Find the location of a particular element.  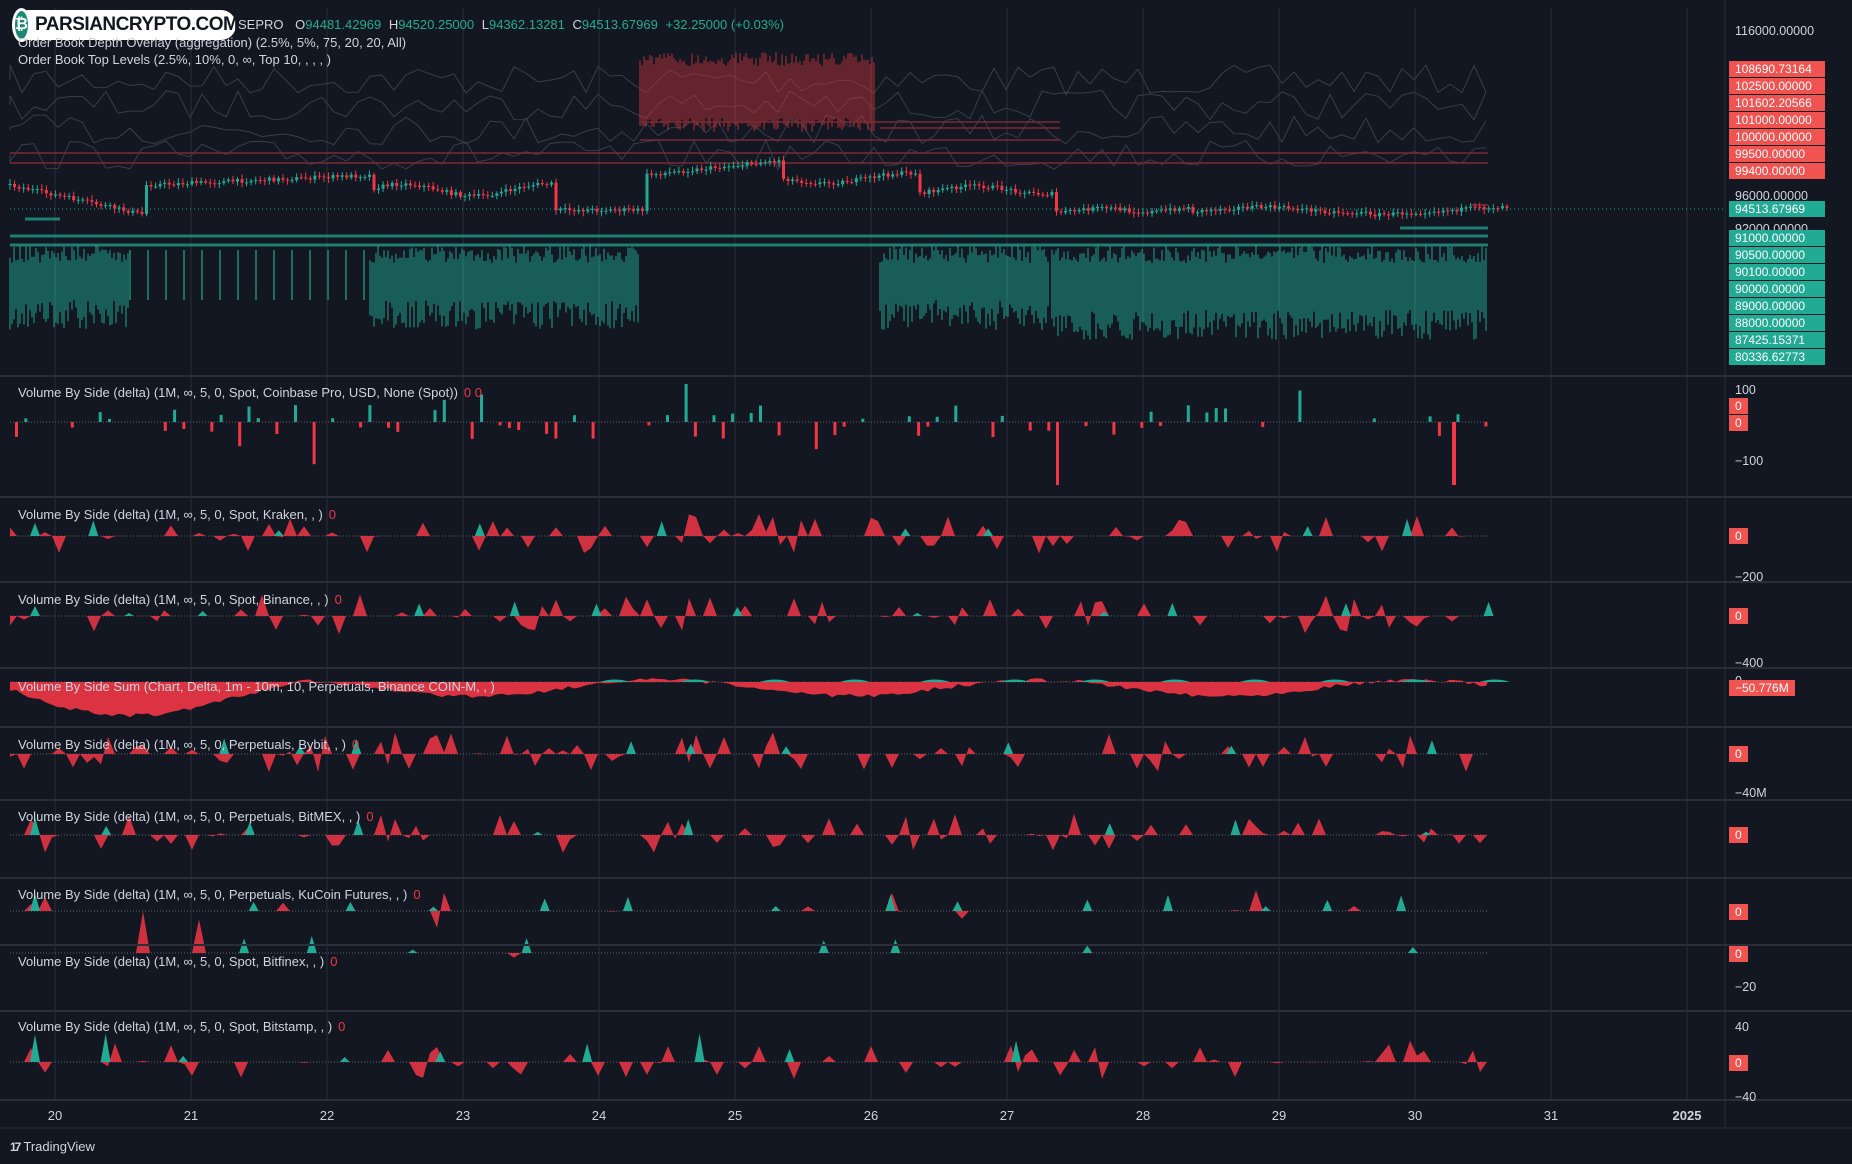

ask-level-tag: 108690.73164 is located at coordinates (1777, 69).